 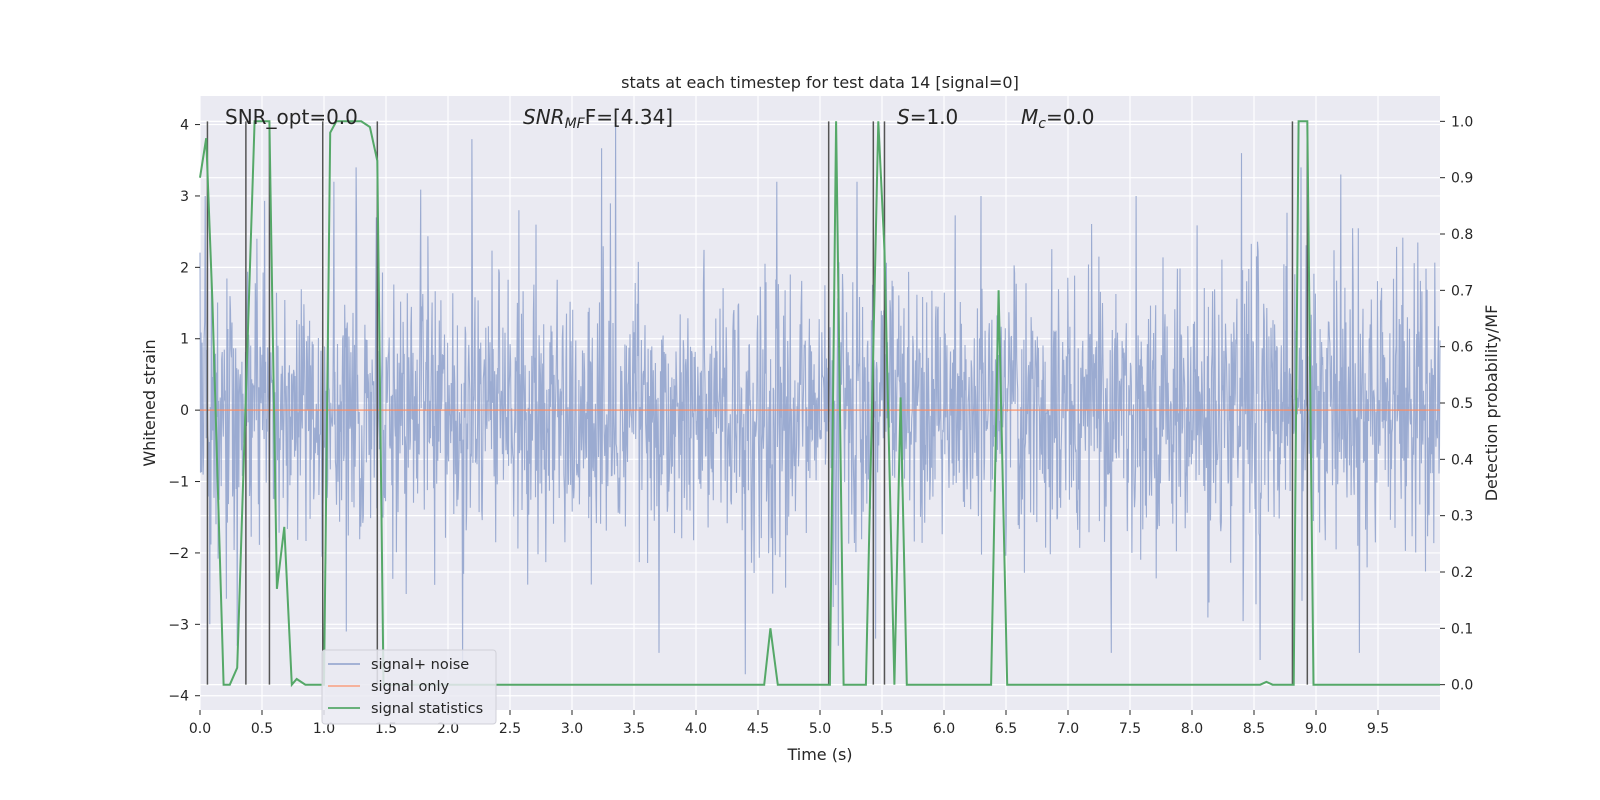 I want to click on y-tick-label-7: 3, so click(x=184, y=197).